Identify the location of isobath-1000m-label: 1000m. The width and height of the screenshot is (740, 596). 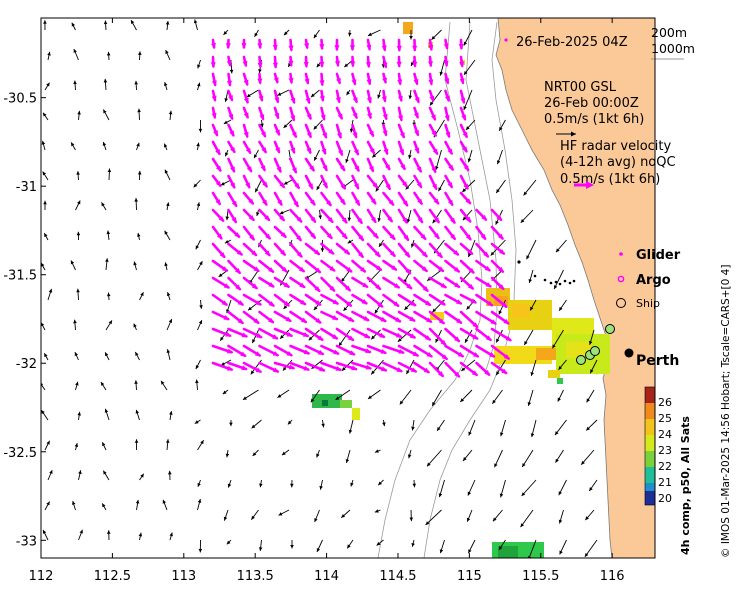
(673, 48).